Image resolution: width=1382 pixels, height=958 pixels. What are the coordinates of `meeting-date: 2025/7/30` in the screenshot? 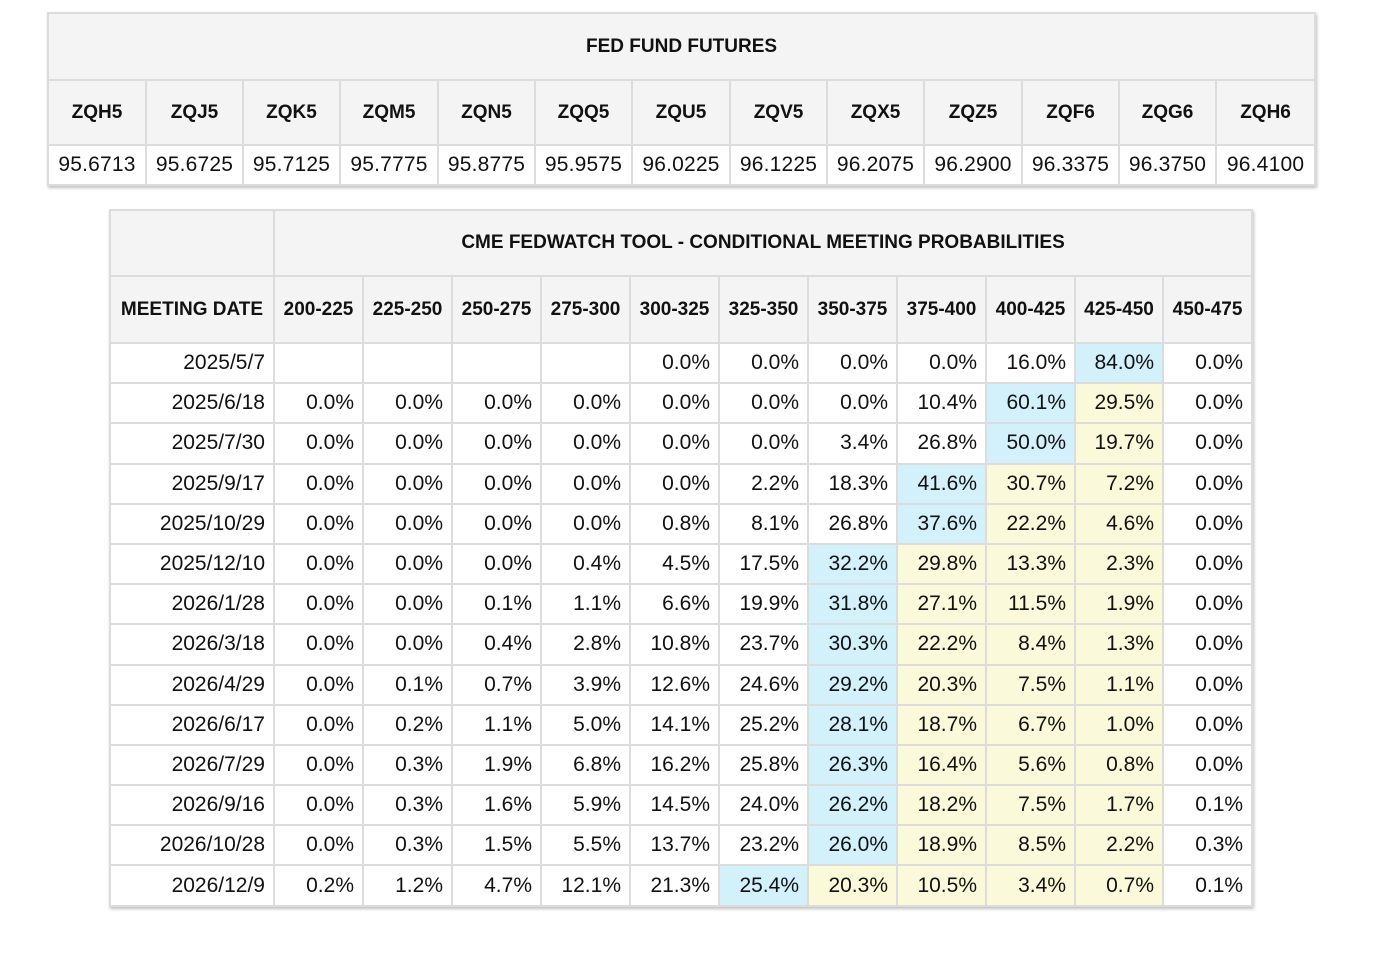 It's located at (192, 443).